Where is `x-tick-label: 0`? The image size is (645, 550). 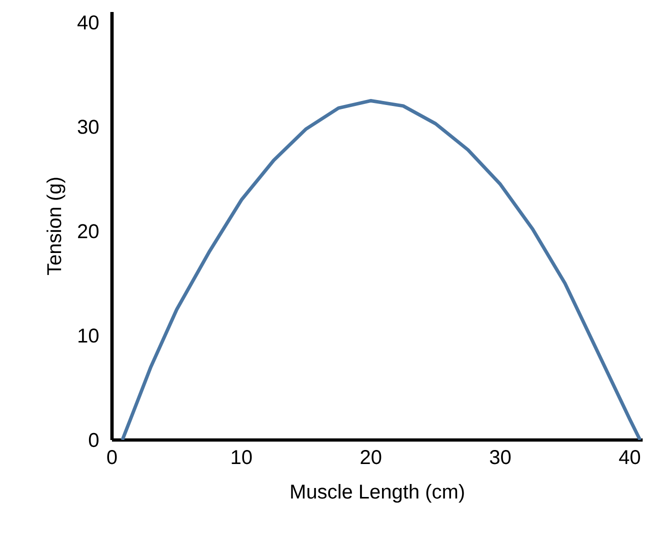 x-tick-label: 0 is located at coordinates (112, 457).